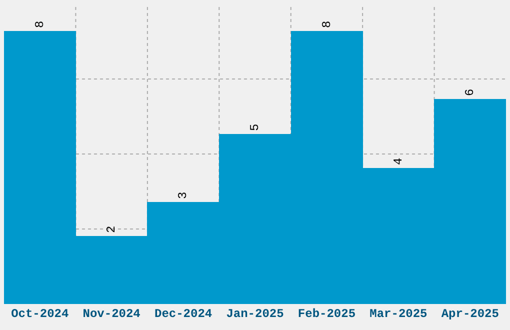 The height and width of the screenshot is (330, 510). Describe the element at coordinates (470, 314) in the screenshot. I see `x-tick-label: Apr-2025` at that location.